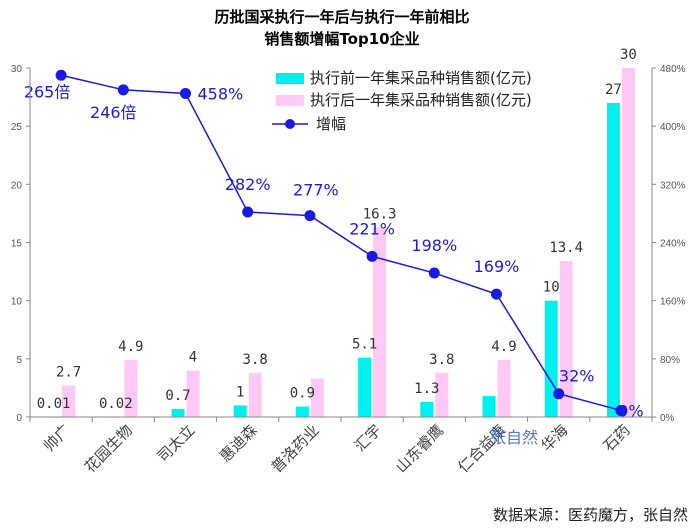 Image resolution: width=700 pixels, height=529 pixels. I want to click on growth-label: 246倍, so click(113, 112).